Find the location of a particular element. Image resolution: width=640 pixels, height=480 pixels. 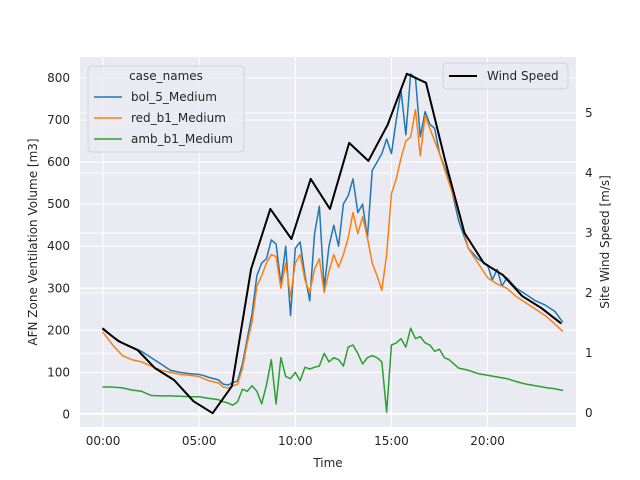

right-y-tick-label: 2 is located at coordinates (589, 293).